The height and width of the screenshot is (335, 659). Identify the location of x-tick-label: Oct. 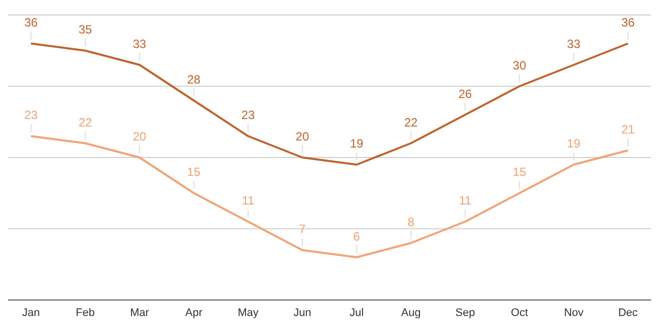
(519, 312).